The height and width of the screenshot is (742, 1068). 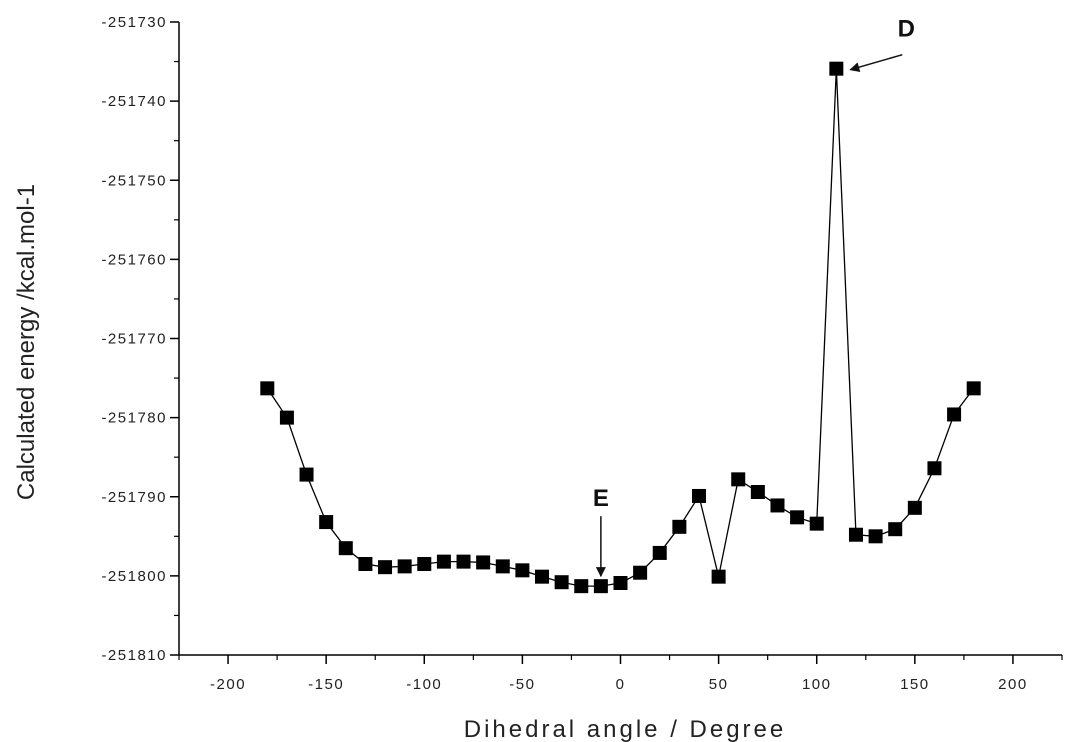 What do you see at coordinates (26, 342) in the screenshot?
I see `y-axis-title: Calculated energy /kcal.mol-1` at bounding box center [26, 342].